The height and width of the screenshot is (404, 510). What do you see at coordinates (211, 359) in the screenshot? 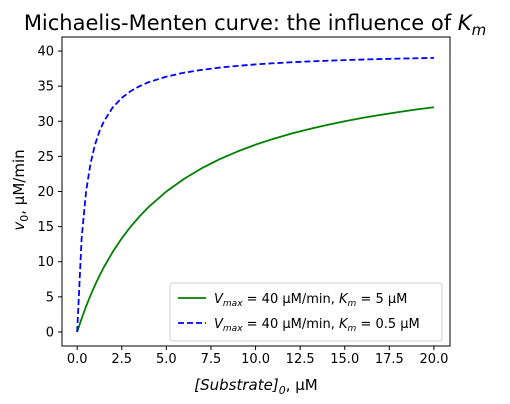
I see `x-tick-label: 7.5` at bounding box center [211, 359].